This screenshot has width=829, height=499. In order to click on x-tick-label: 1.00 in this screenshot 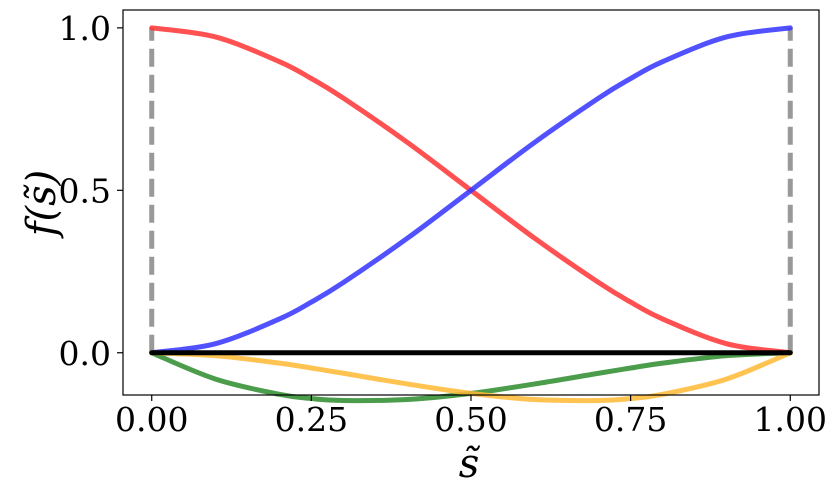, I will do `click(790, 419)`.